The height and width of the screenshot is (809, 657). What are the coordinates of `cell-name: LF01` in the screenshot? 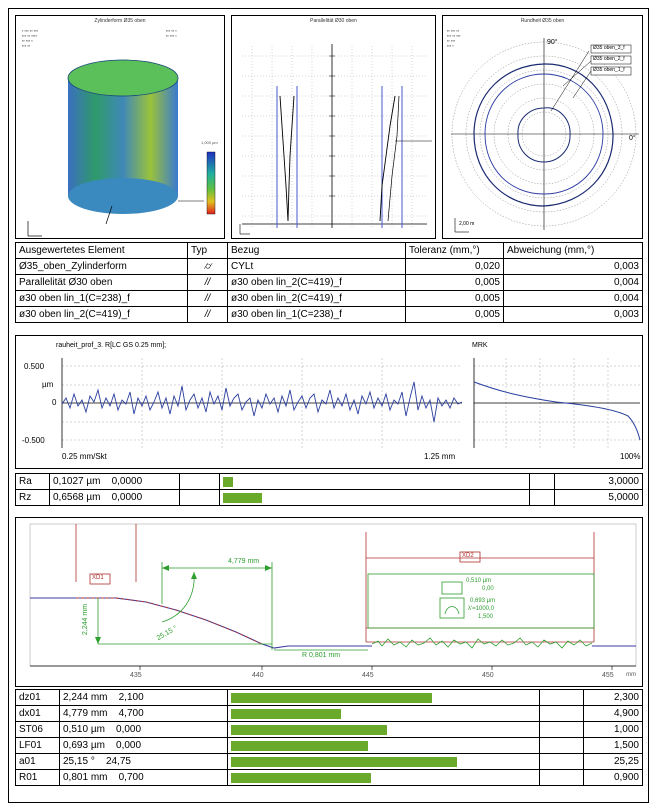 It's located at (37, 745).